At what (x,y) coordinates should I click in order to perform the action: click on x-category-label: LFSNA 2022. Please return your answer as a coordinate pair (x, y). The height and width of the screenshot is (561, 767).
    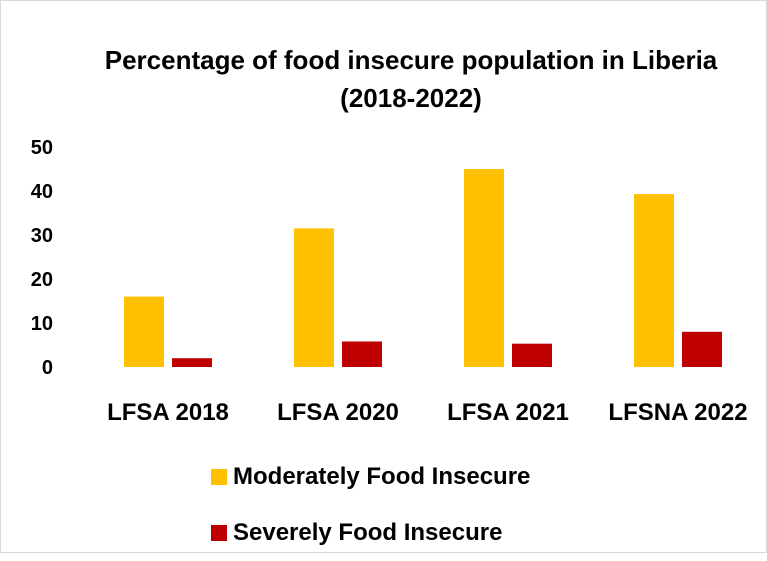
    Looking at the image, I should click on (677, 412).